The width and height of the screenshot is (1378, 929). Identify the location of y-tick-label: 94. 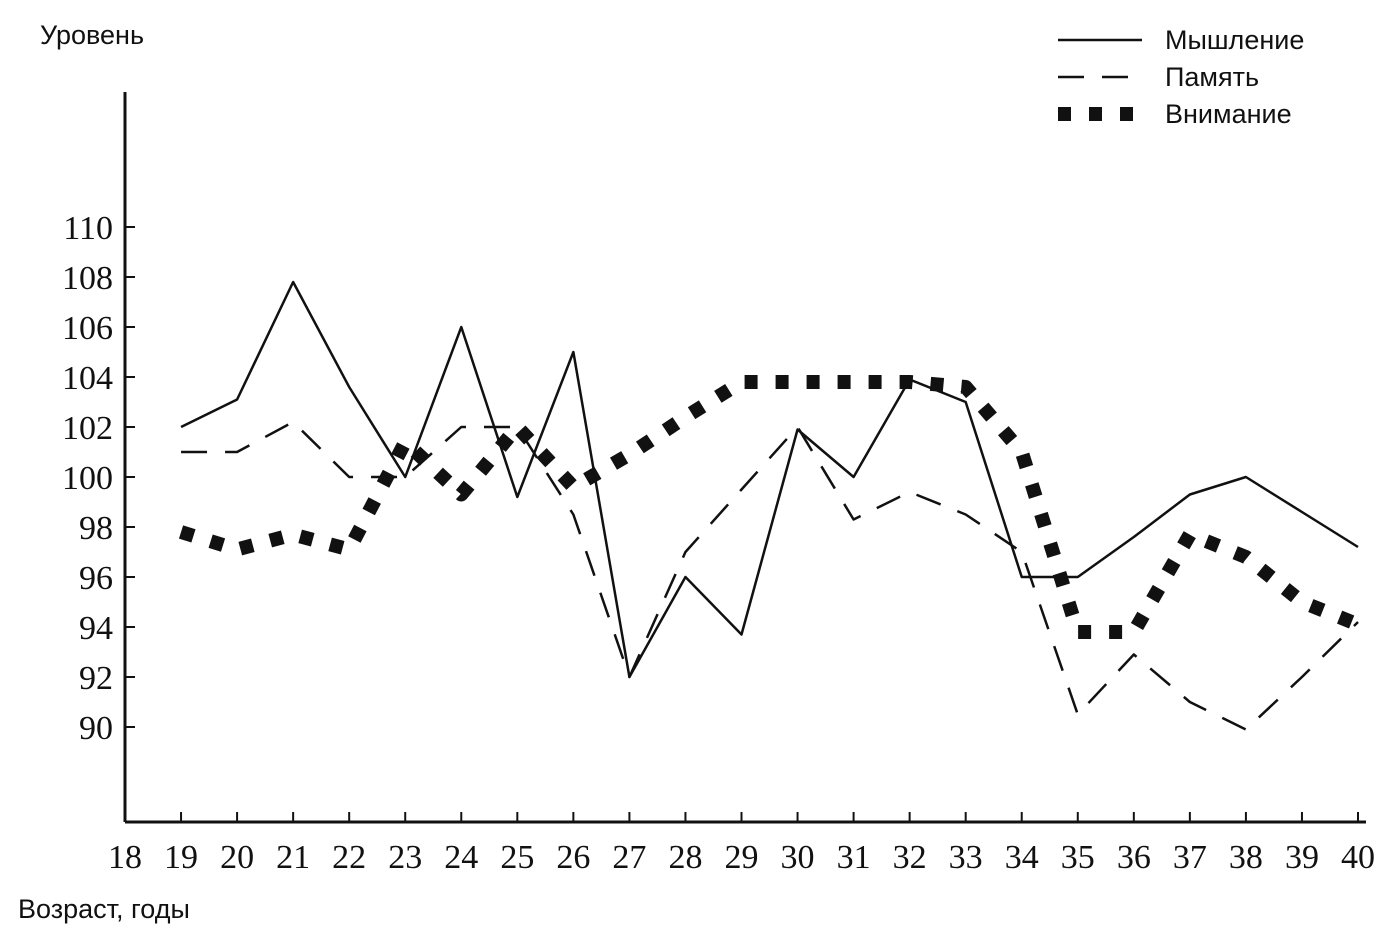
(96, 628).